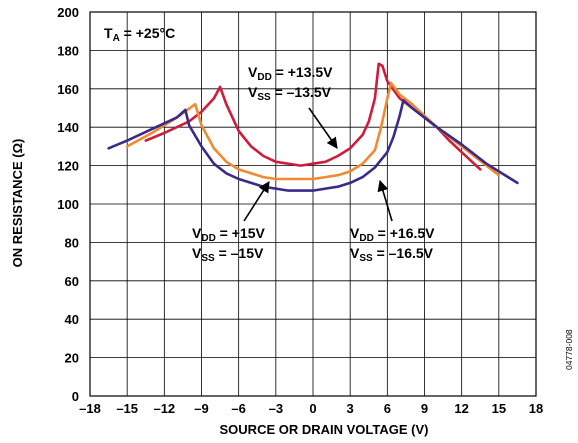 The image size is (578, 443). Describe the element at coordinates (90, 408) in the screenshot. I see `x-tick-label: –18` at that location.